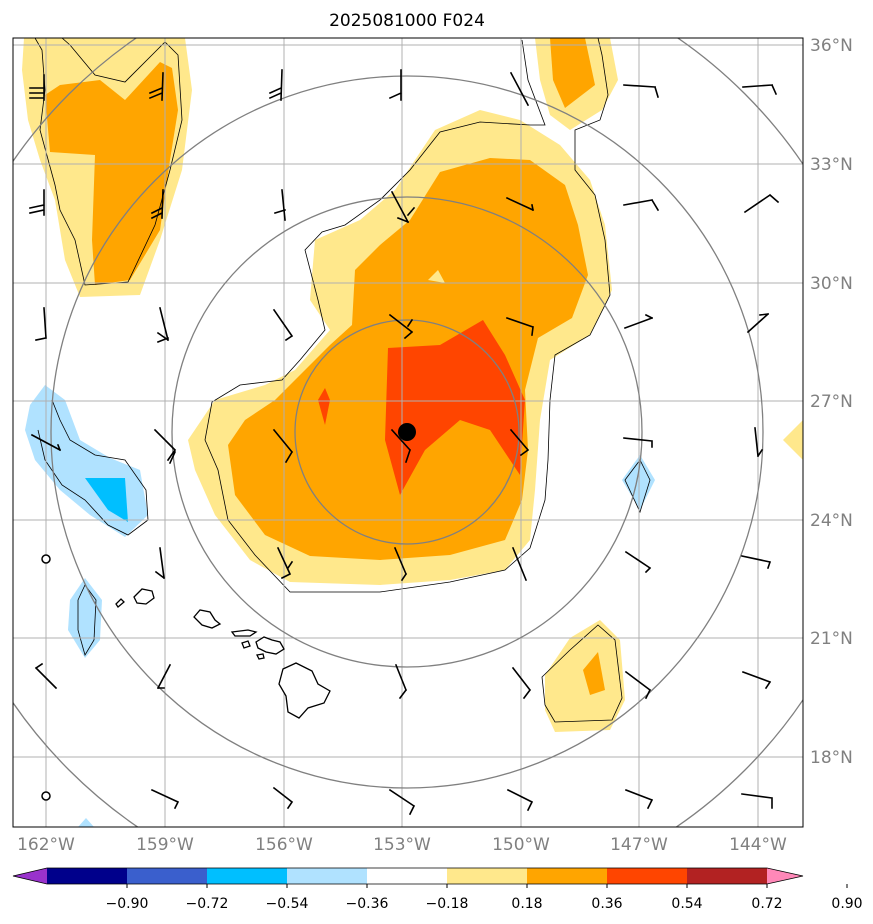  What do you see at coordinates (207, 904) in the screenshot?
I see `colorbar-tick-label: −0.72` at bounding box center [207, 904].